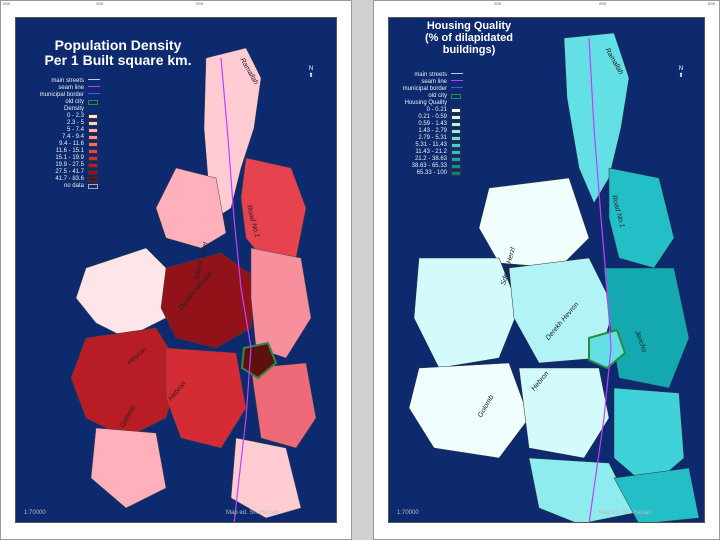  What do you see at coordinates (656, 494) in the screenshot?
I see `housing-region-far-south` at bounding box center [656, 494].